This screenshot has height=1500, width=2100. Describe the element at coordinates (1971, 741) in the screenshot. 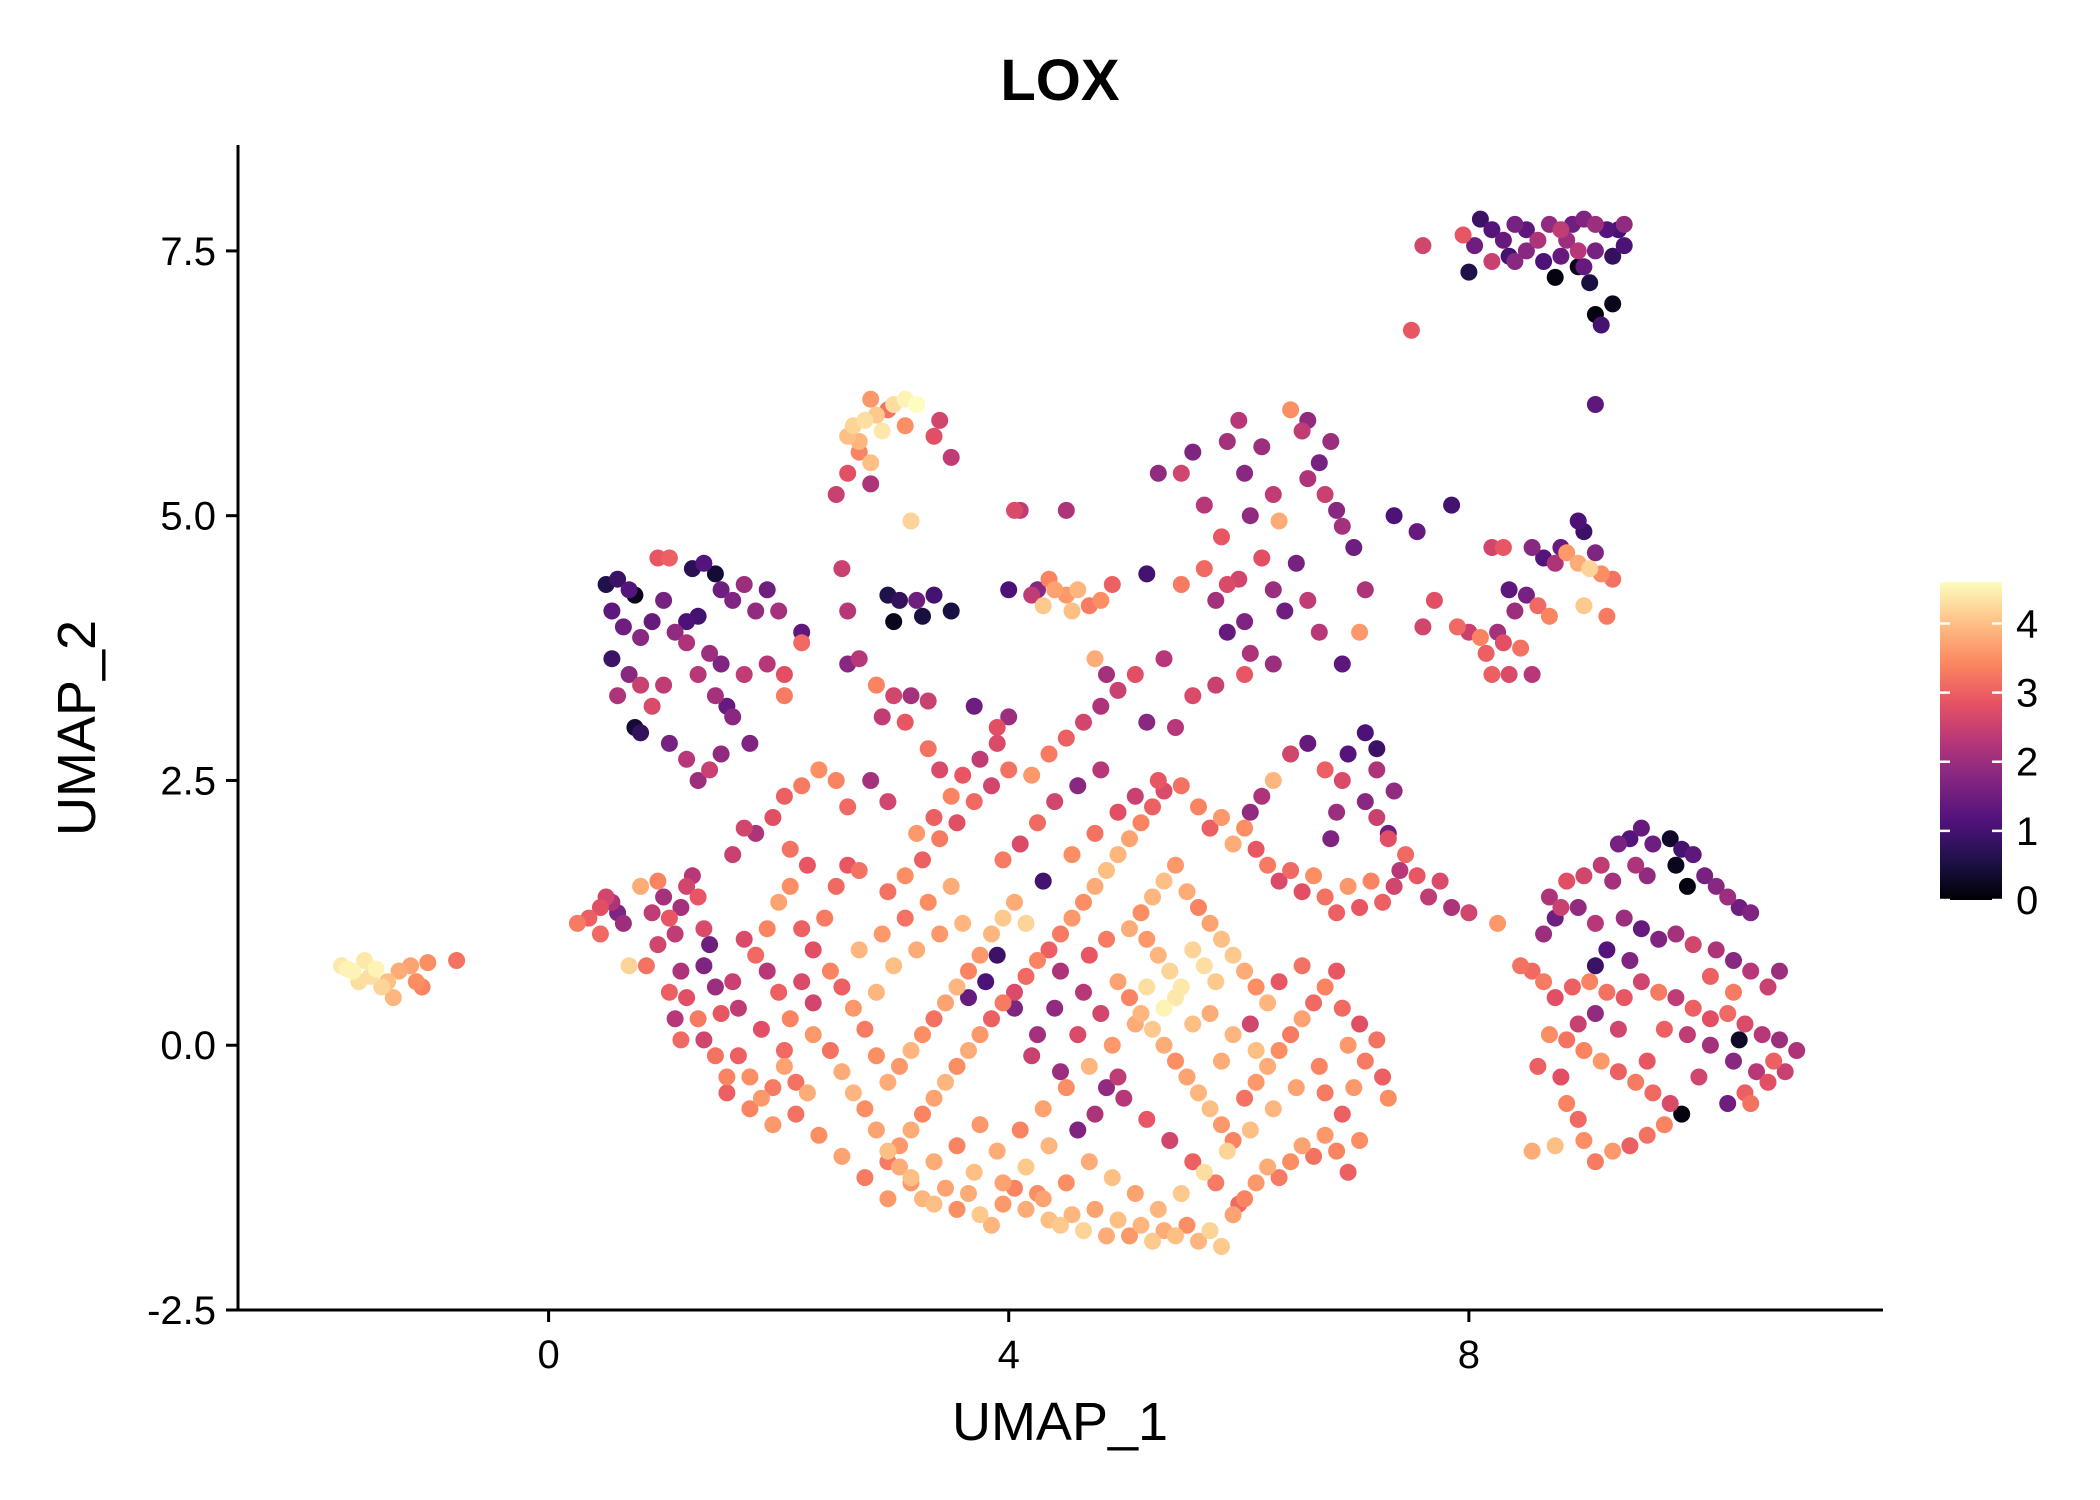

I see `colorbar-gradient` at that location.